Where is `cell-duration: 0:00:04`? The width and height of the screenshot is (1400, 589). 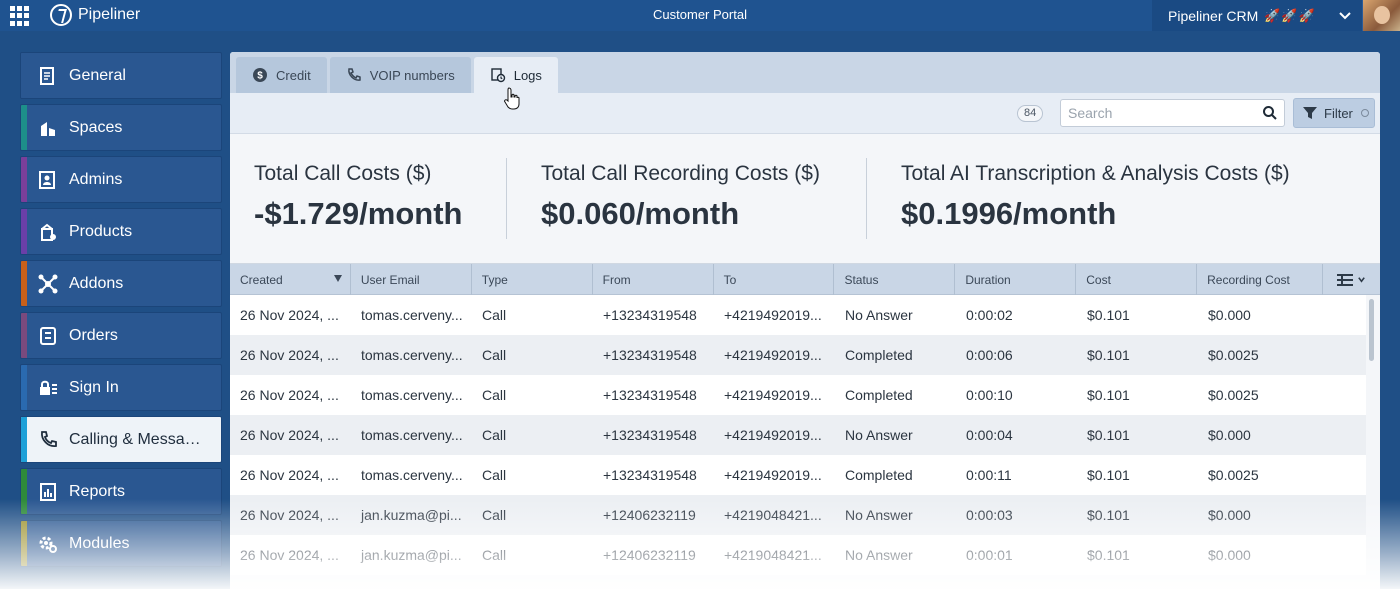 cell-duration: 0:00:04 is located at coordinates (989, 435).